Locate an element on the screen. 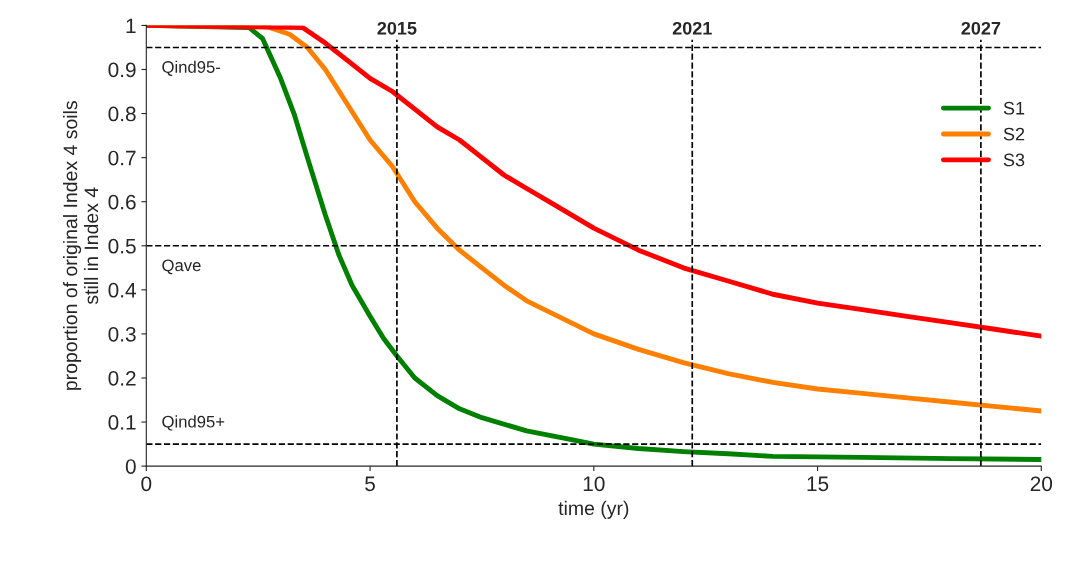 This screenshot has height=565, width=1068. legend-label: S3 is located at coordinates (1014, 160).